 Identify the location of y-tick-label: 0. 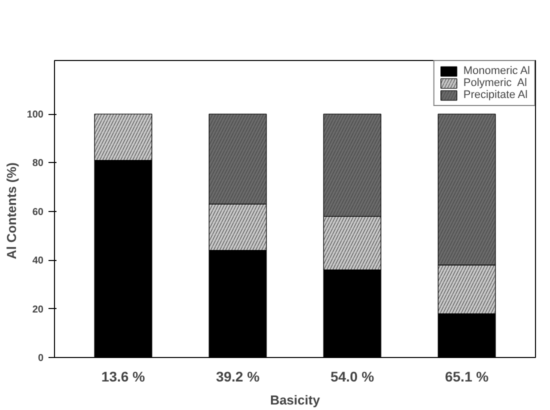
(41, 358).